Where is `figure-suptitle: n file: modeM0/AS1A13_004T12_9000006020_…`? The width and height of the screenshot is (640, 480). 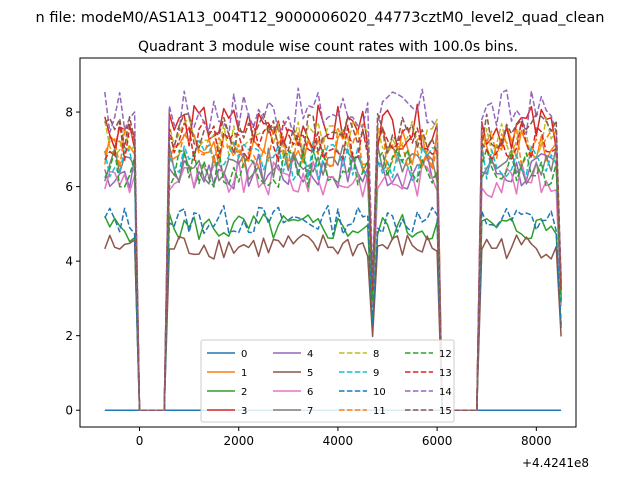
figure-suptitle: n file: modeM0/AS1A13_004T12_9000006020_… is located at coordinates (320, 18).